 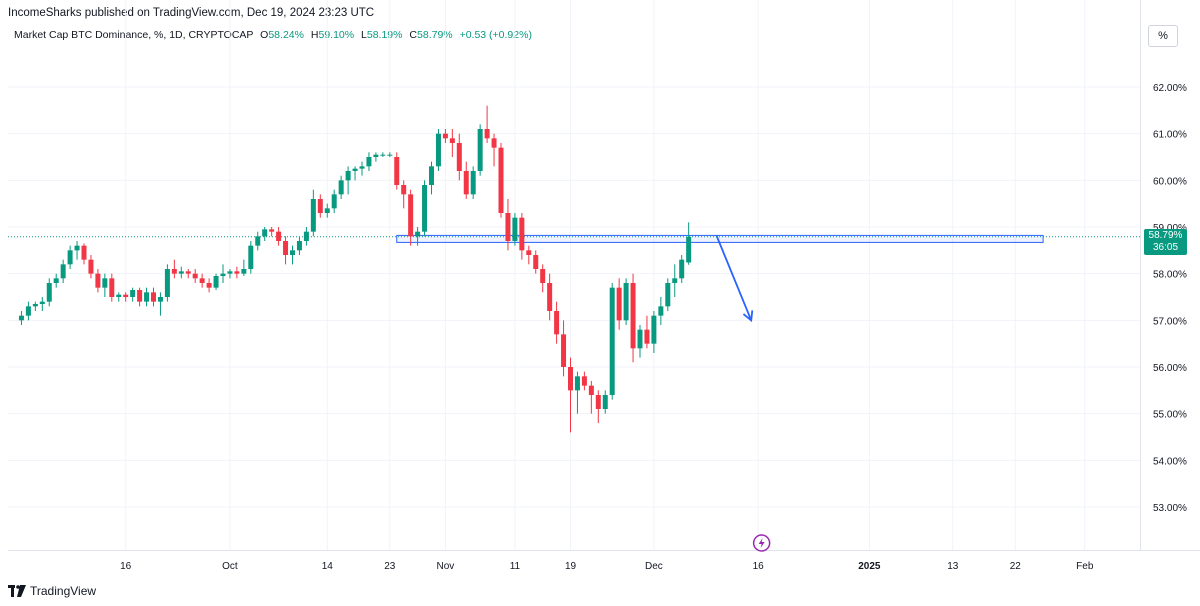 What do you see at coordinates (654, 566) in the screenshot?
I see `x-tick-label: Dec` at bounding box center [654, 566].